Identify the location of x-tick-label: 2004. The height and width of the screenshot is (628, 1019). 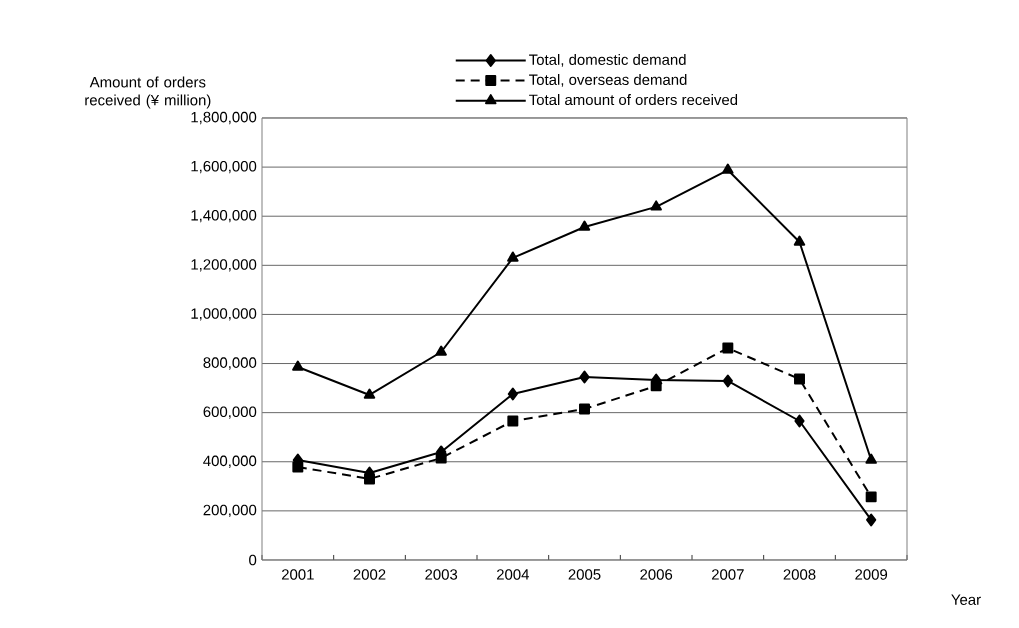
(513, 574).